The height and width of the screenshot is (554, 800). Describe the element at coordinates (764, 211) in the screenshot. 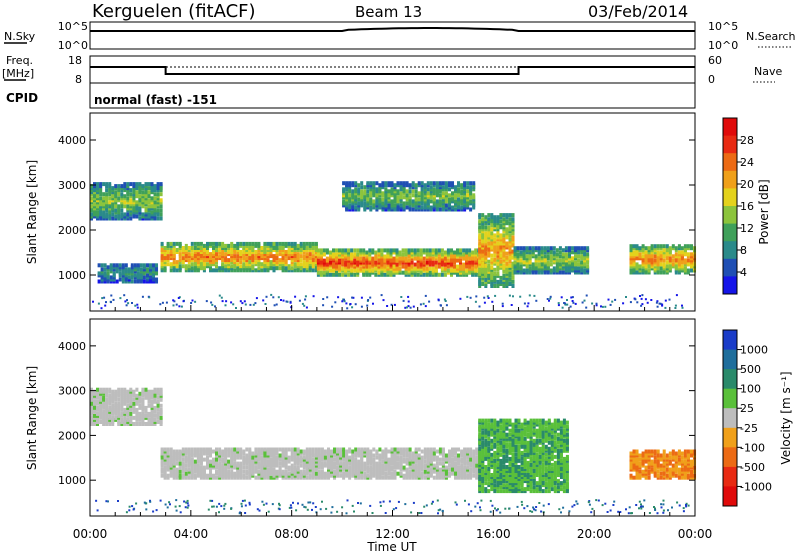

I see `power-colorbar-label: Power [dB]` at that location.